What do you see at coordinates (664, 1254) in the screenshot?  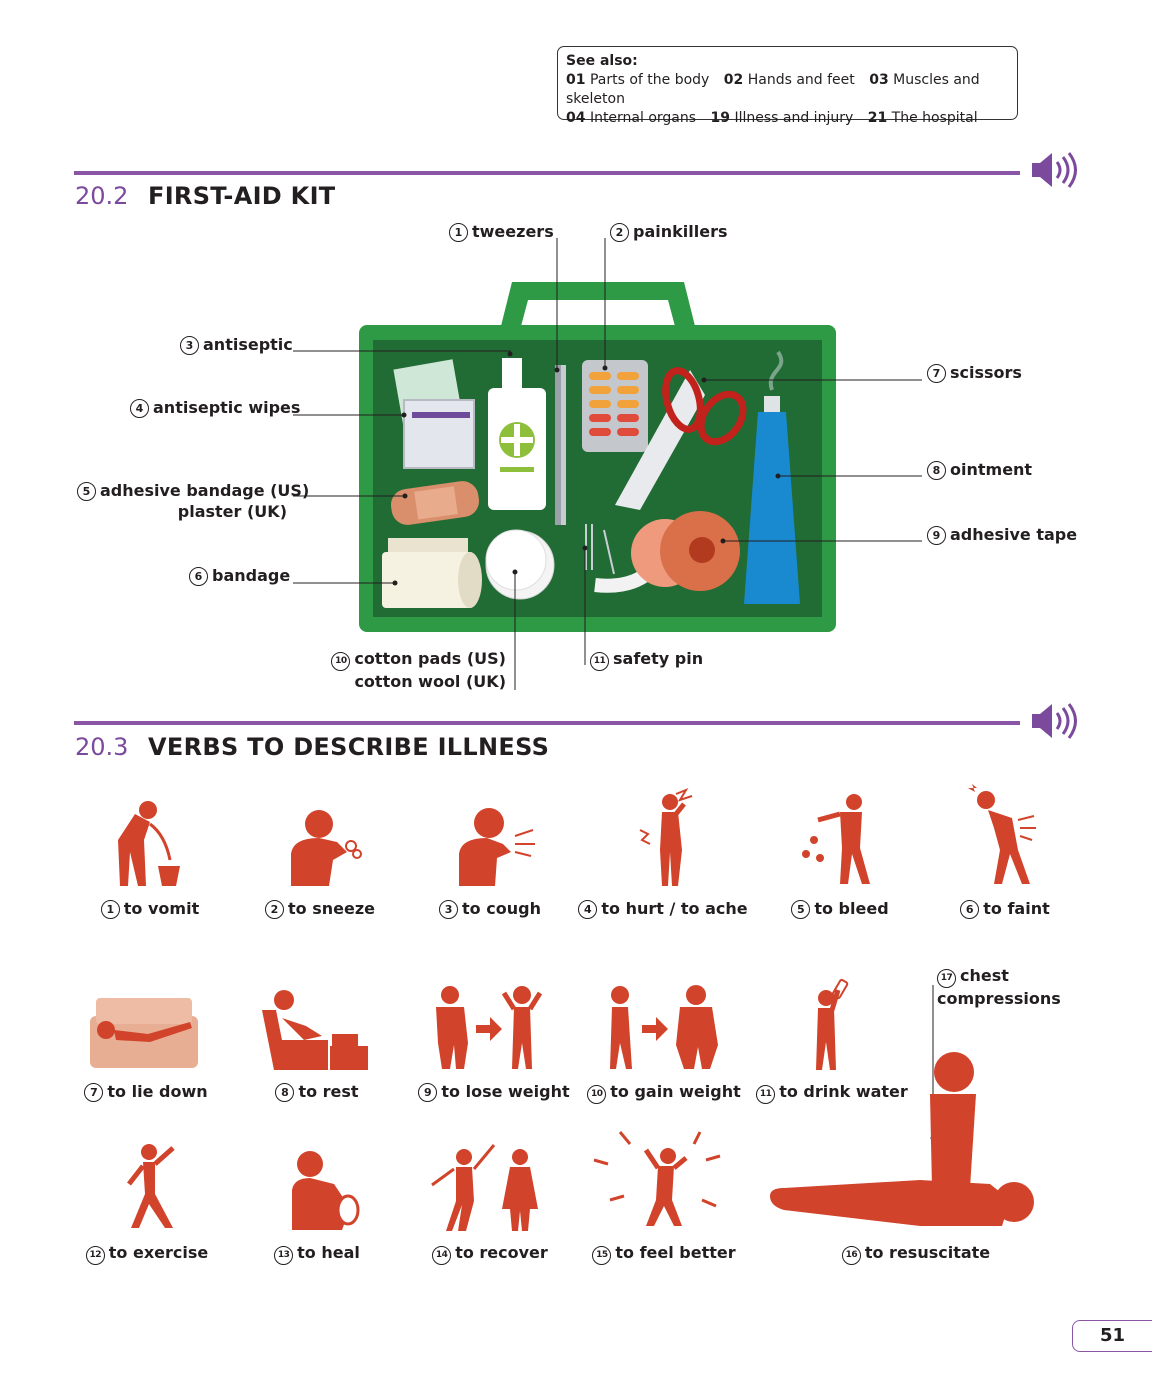 I see `verb-label-feel-better: 15 to feel better` at bounding box center [664, 1254].